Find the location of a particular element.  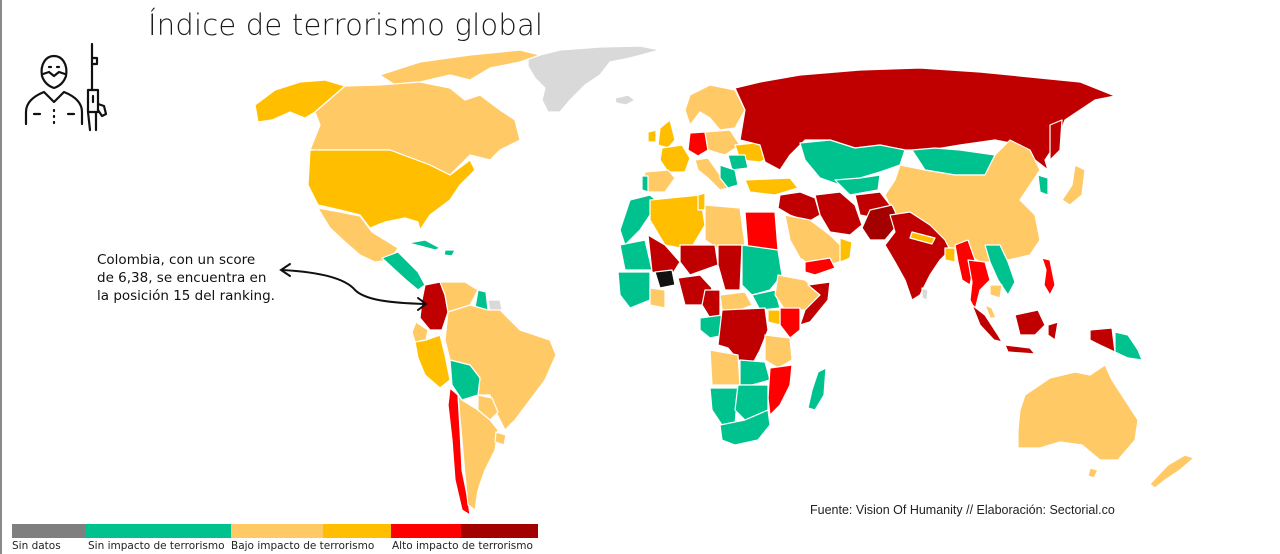

country-png is located at coordinates (1128, 346).